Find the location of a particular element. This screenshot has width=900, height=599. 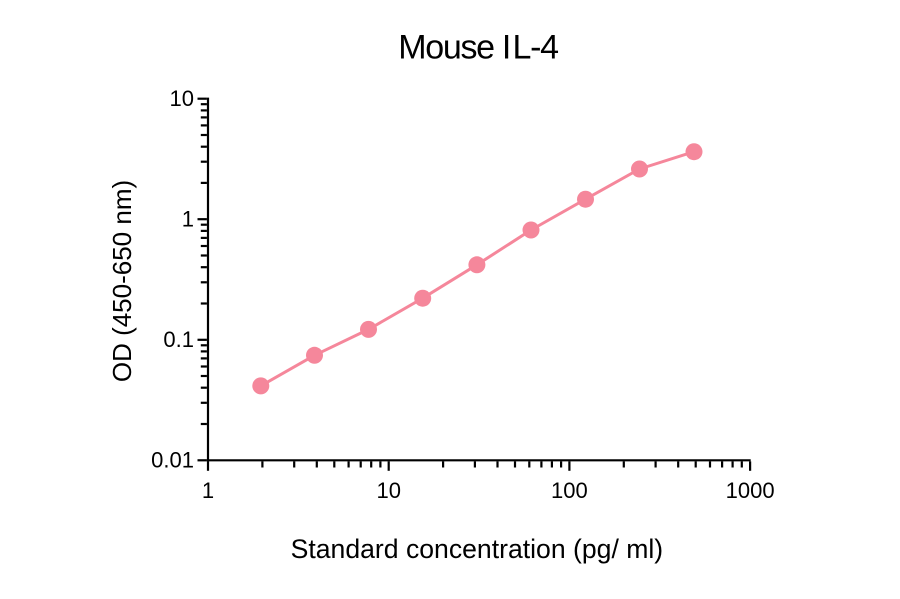

svg-text: 0.01 is located at coordinates (172, 460).